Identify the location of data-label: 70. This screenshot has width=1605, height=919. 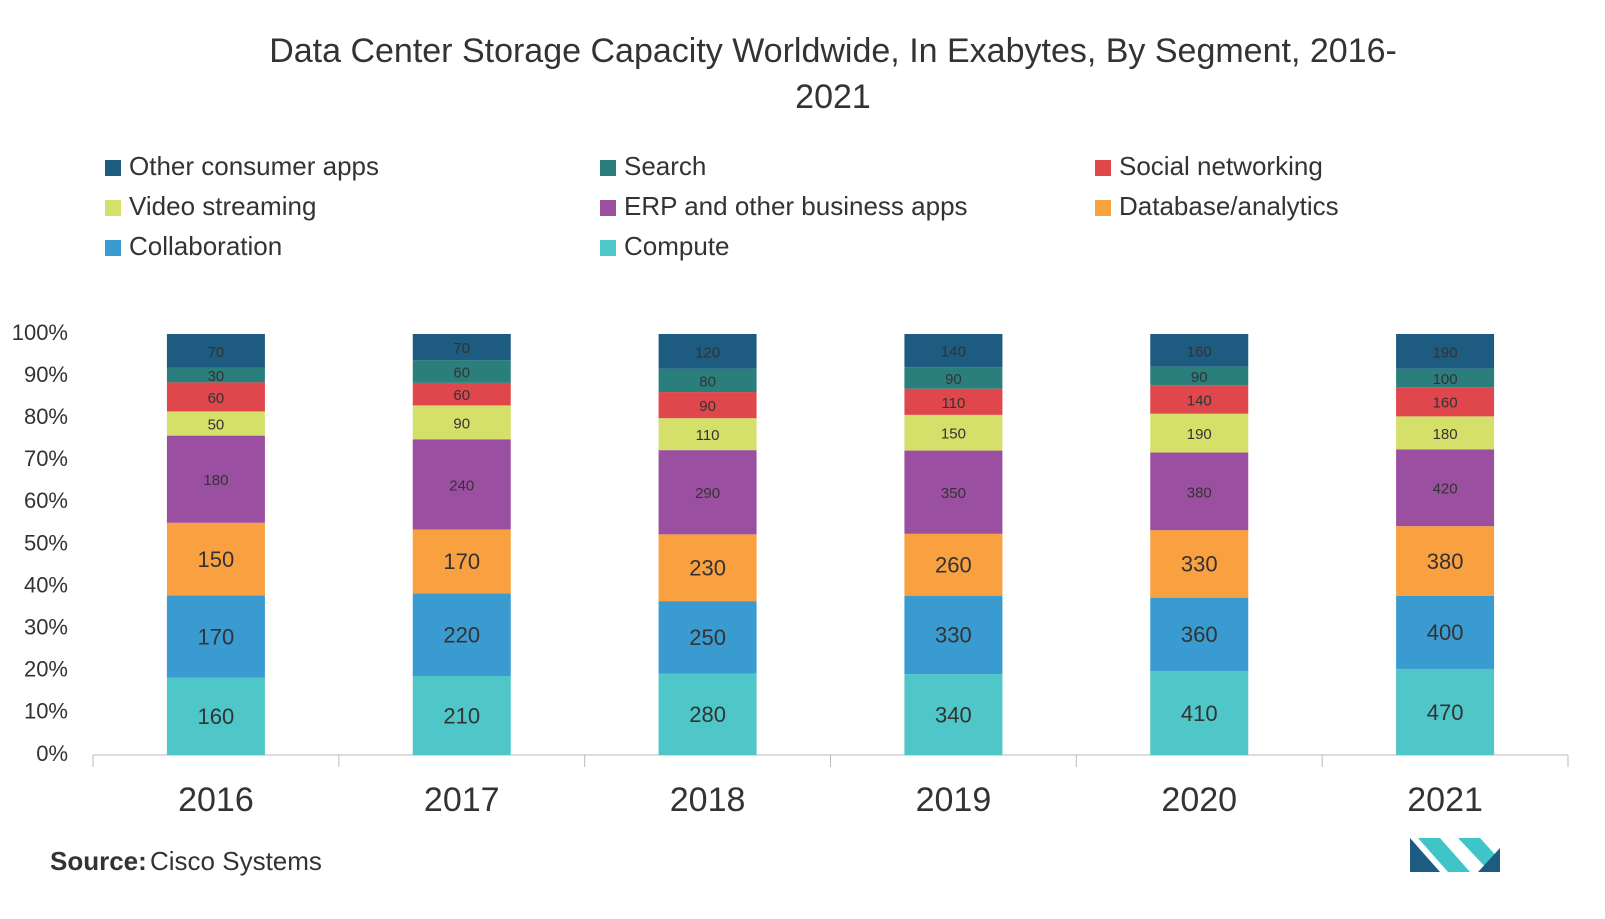
(216, 352).